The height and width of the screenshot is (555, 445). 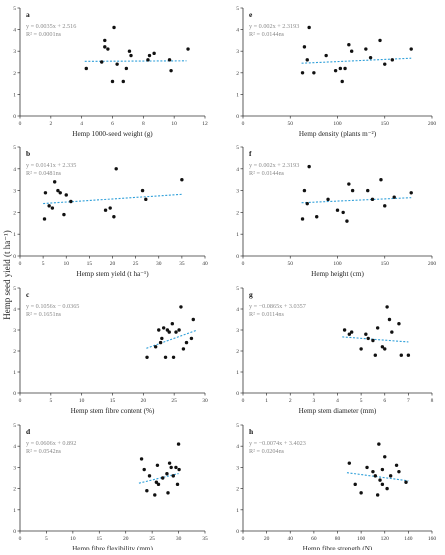 What do you see at coordinates (51, 165) in the screenshot?
I see `regression-equation: y = 0.0141x + 2.335` at bounding box center [51, 165].